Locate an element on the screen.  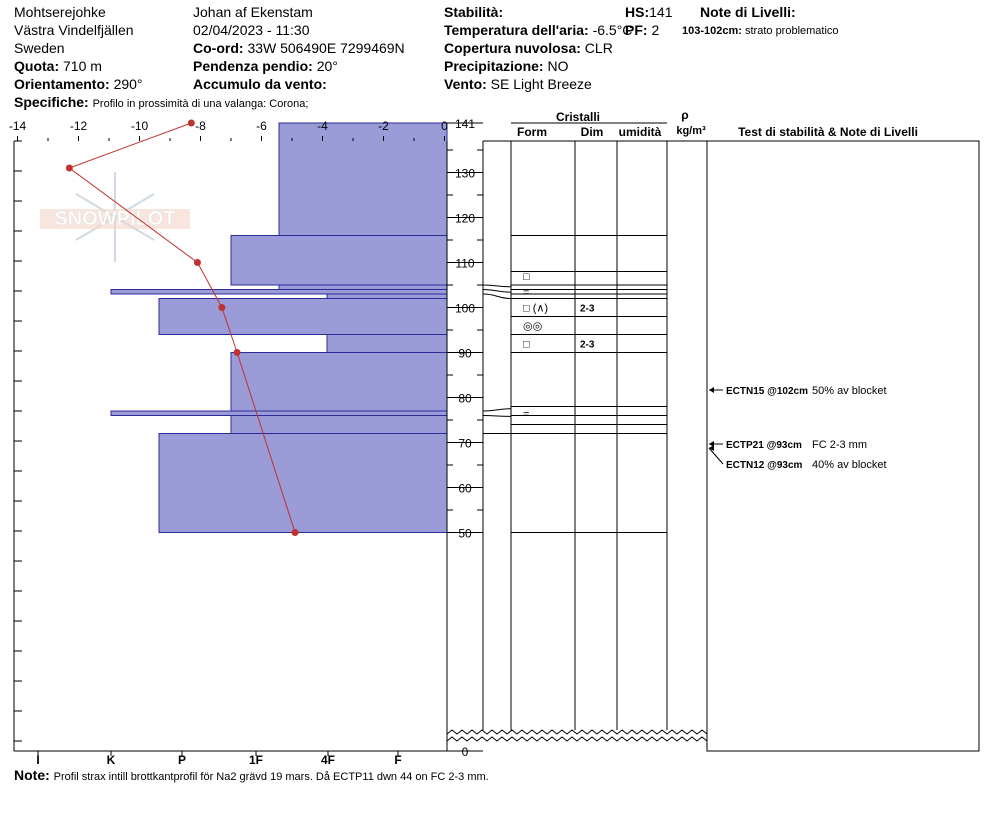
height-tick-label: 50 is located at coordinates (465, 534).